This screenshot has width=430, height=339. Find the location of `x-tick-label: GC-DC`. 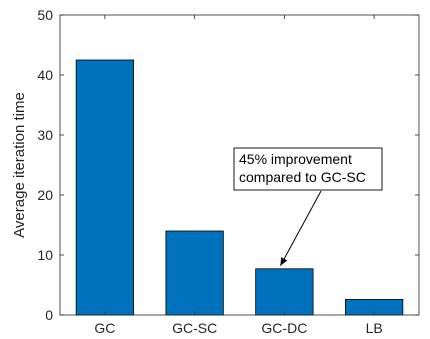

x-tick-label: GC-DC is located at coordinates (284, 328).